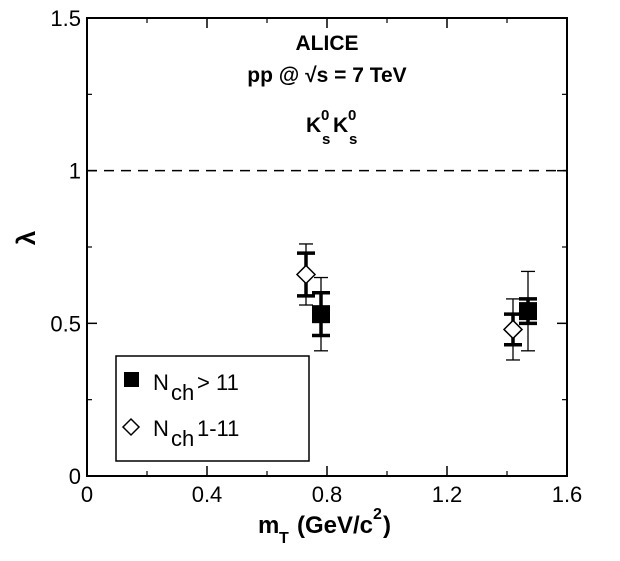 The image size is (620, 561). I want to click on legend-box, so click(212, 408).